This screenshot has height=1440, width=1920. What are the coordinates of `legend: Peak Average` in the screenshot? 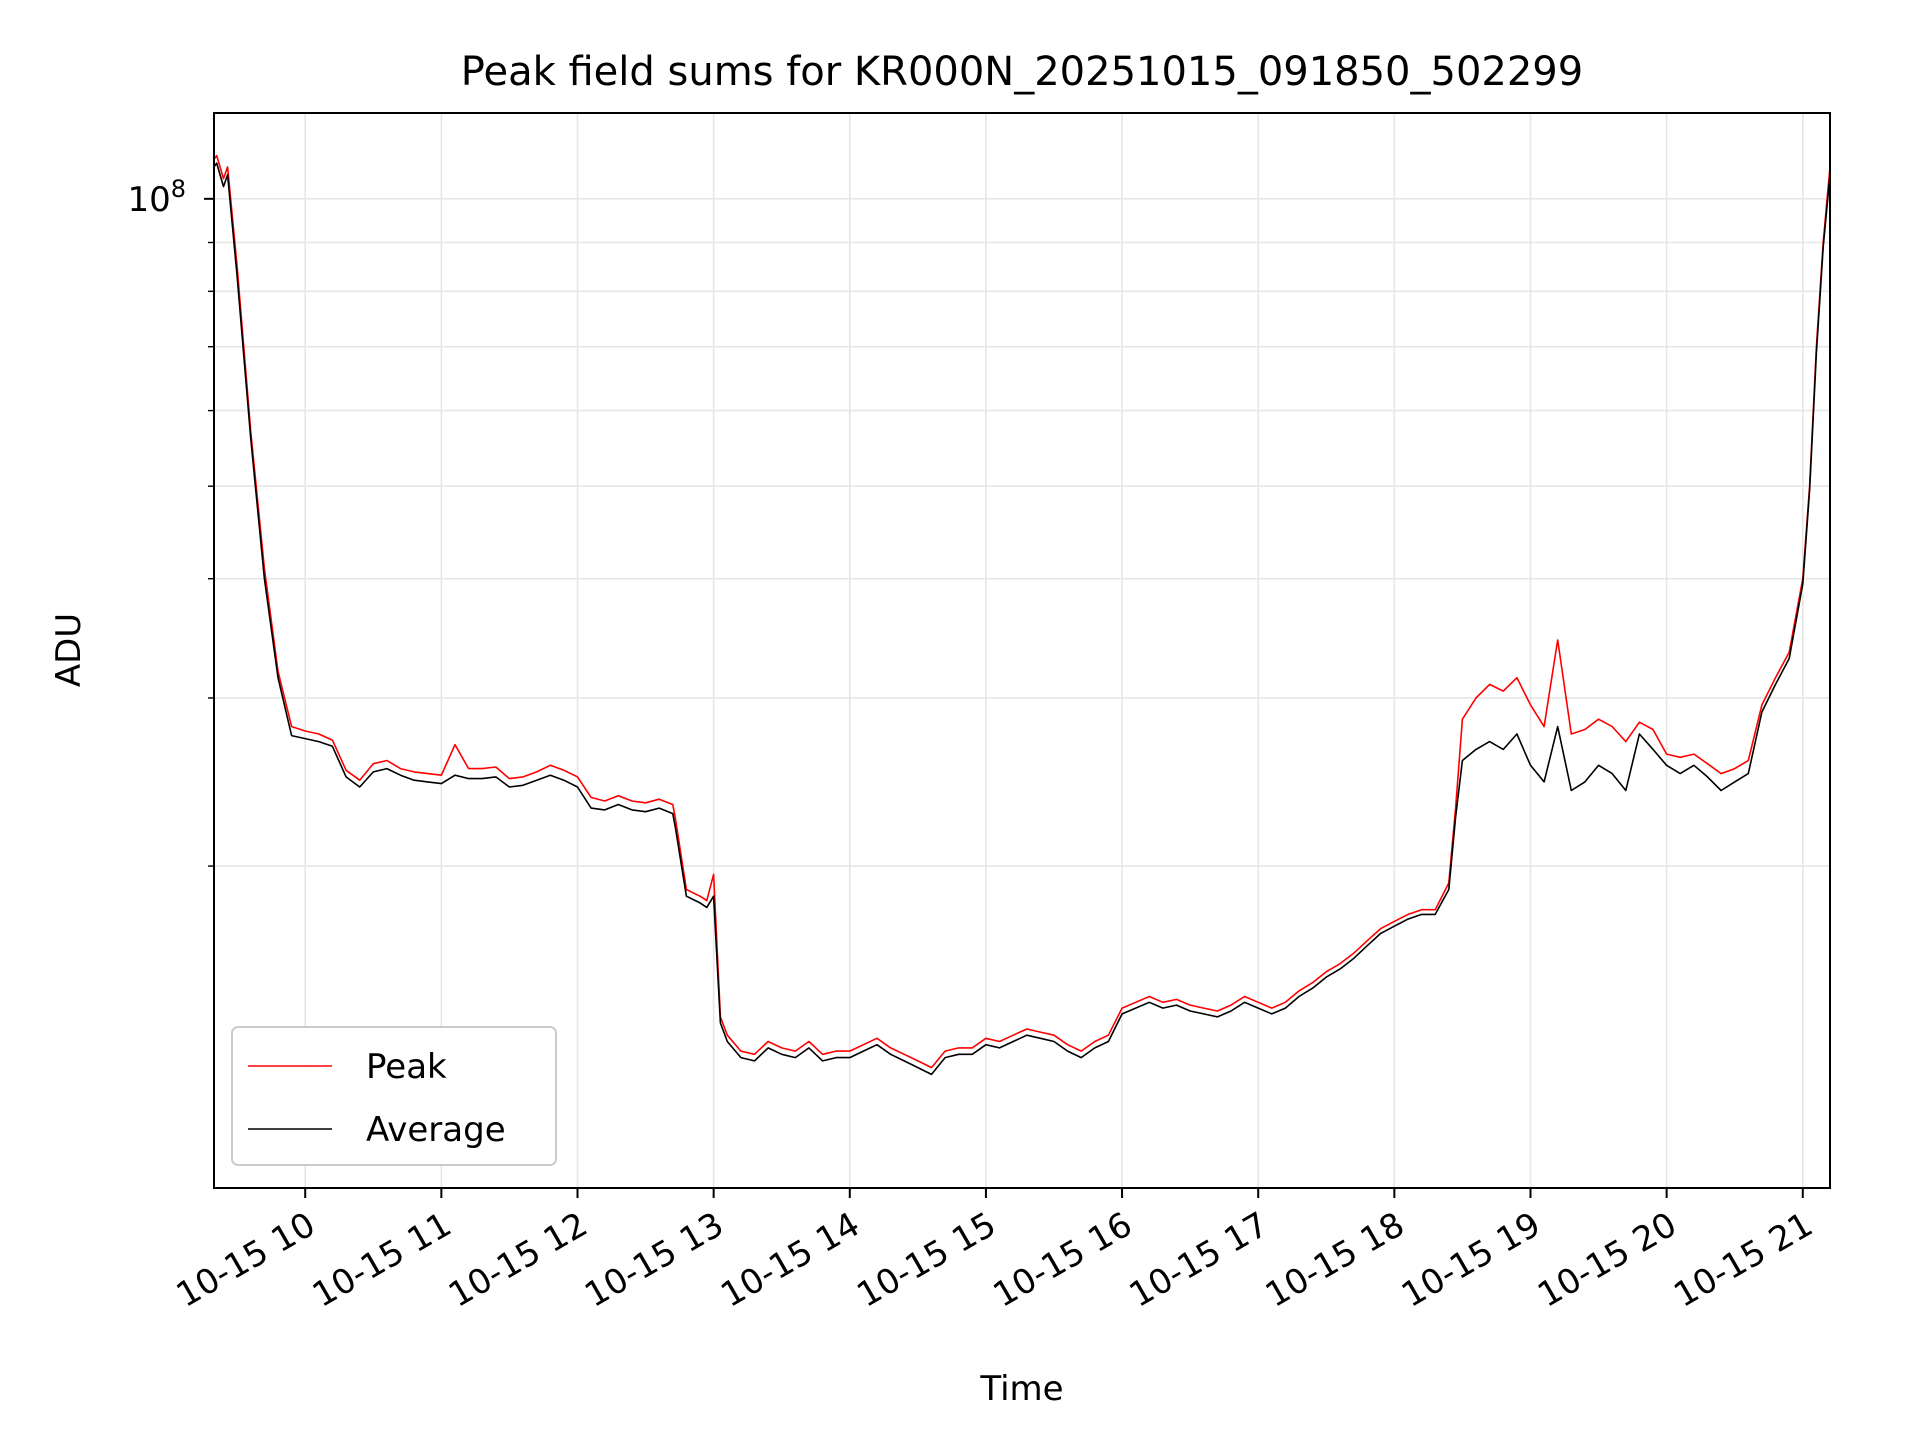 It's located at (394, 1096).